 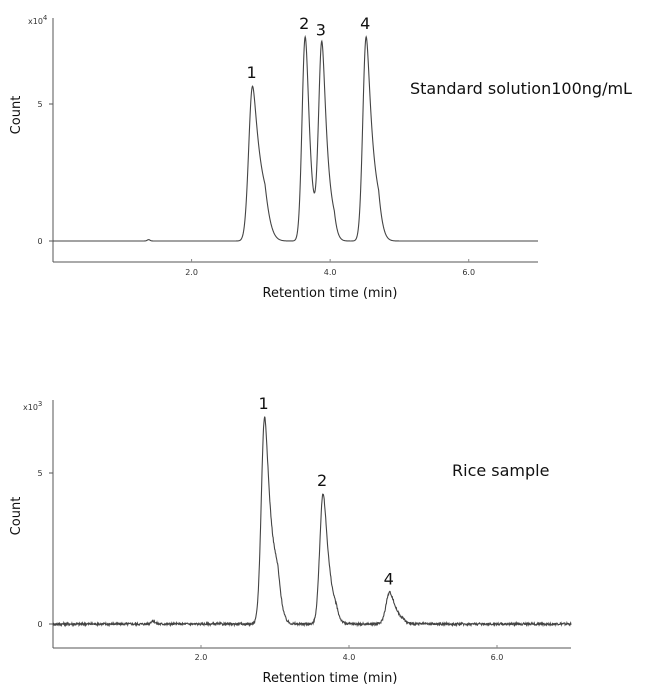 What do you see at coordinates (521, 88) in the screenshot?
I see `chart-title: Standard solution100ng/mL` at bounding box center [521, 88].